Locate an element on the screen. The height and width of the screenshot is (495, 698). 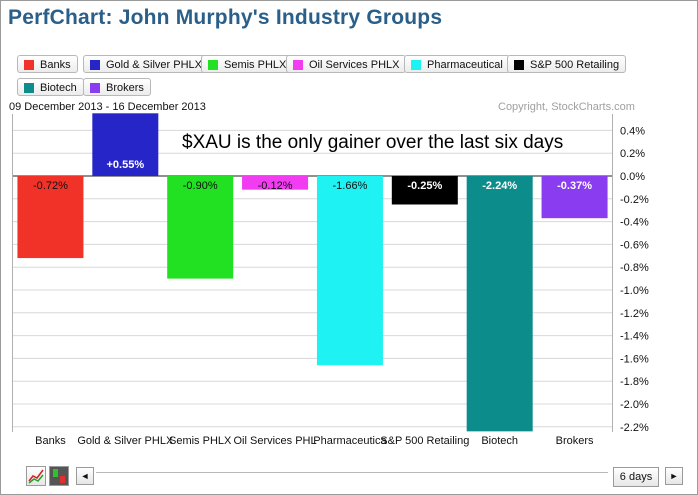
y-tick-label: -0.2% is located at coordinates (634, 200).